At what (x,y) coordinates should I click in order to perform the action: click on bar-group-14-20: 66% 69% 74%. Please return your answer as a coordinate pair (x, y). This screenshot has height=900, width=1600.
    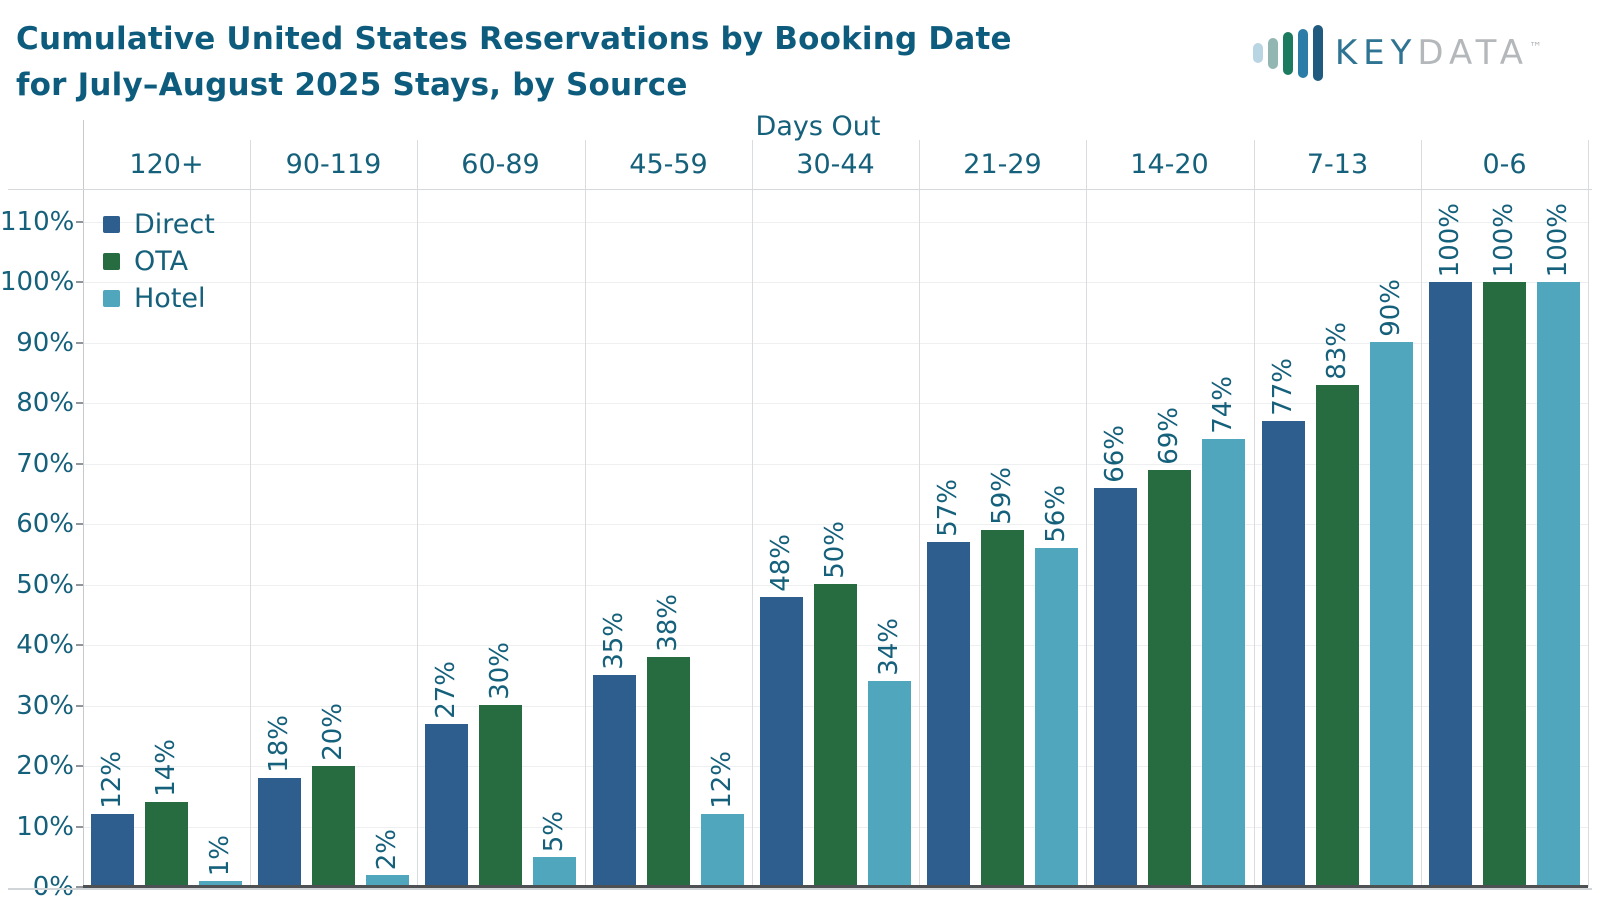
    Looking at the image, I should click on (1169, 538).